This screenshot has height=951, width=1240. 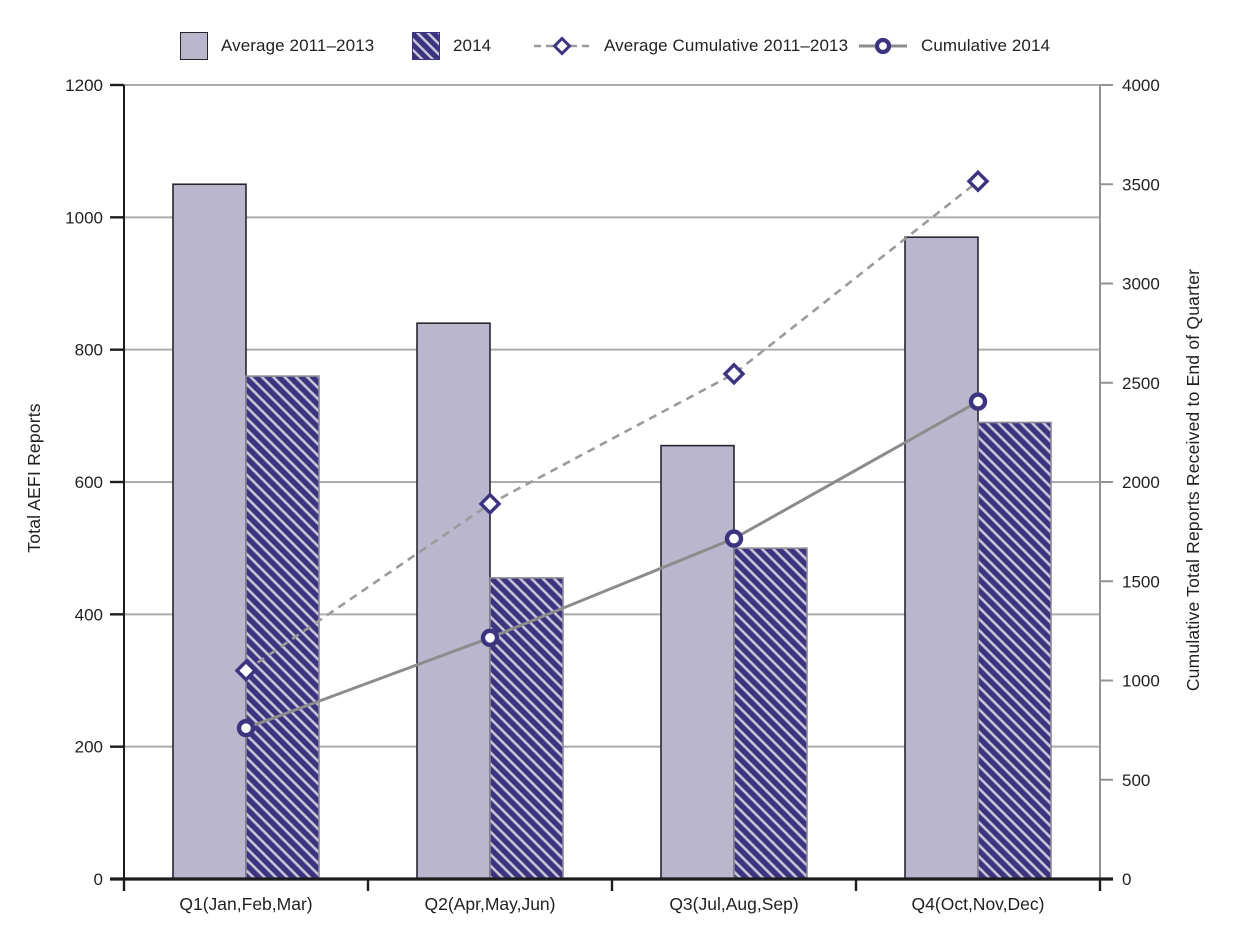 I want to click on bottom-axis, so click(x=611, y=884).